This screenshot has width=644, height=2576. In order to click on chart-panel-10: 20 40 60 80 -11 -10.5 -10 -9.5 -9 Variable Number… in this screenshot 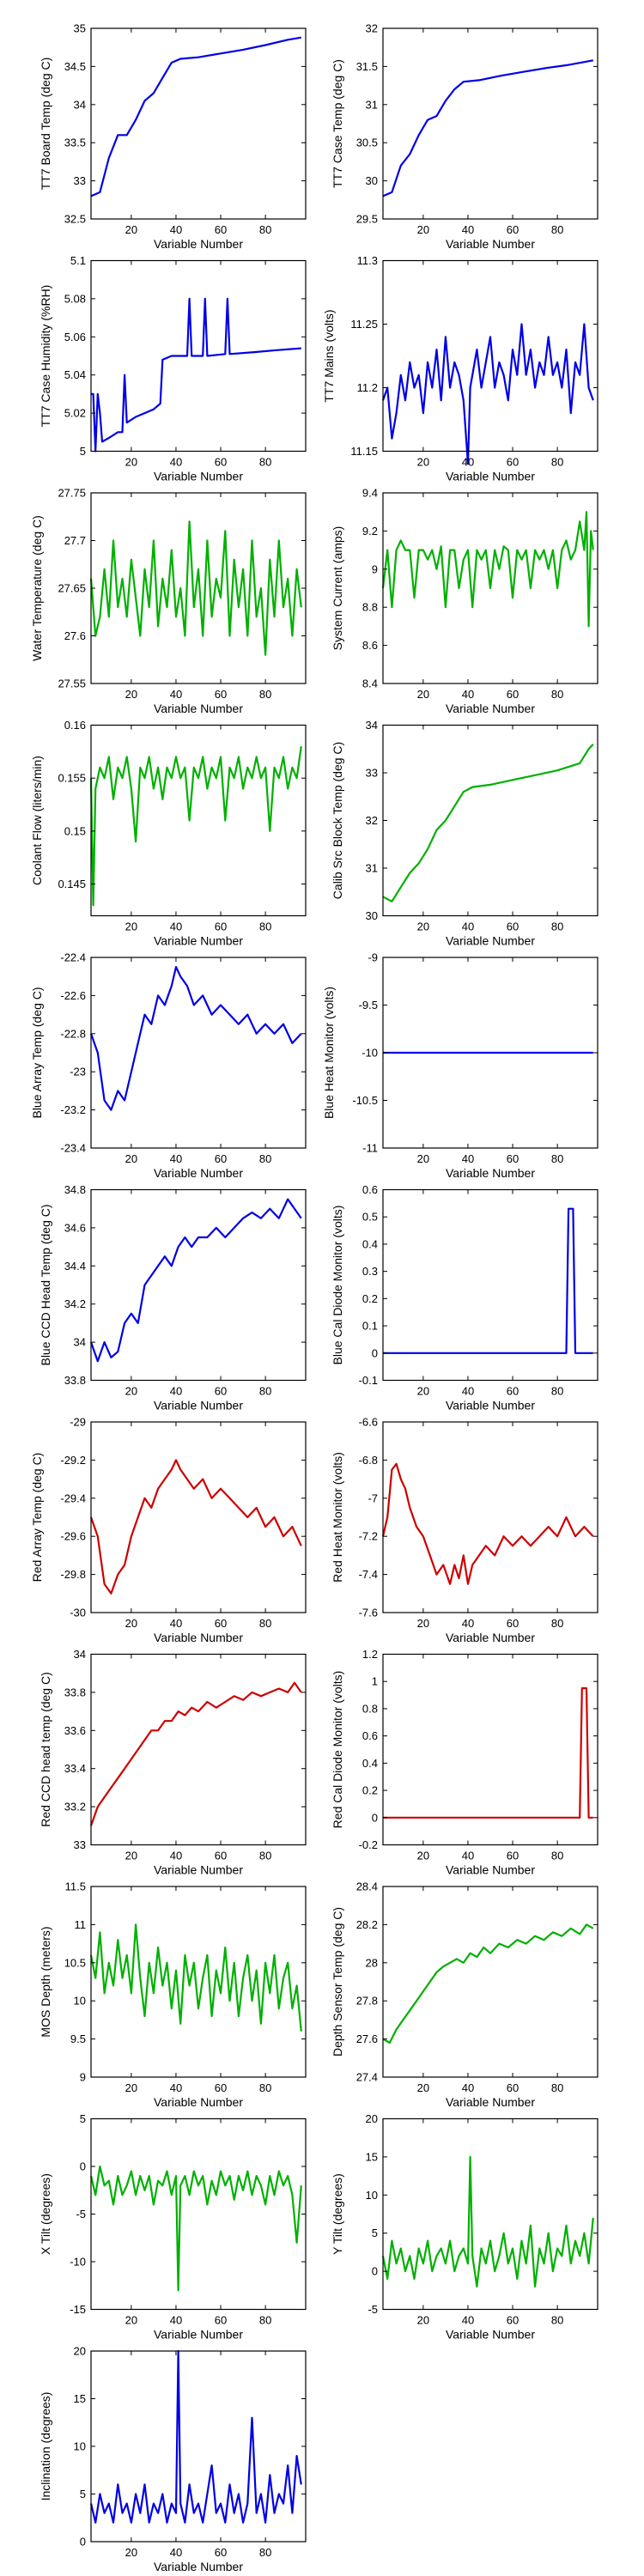, I will do `click(460, 1065)`.